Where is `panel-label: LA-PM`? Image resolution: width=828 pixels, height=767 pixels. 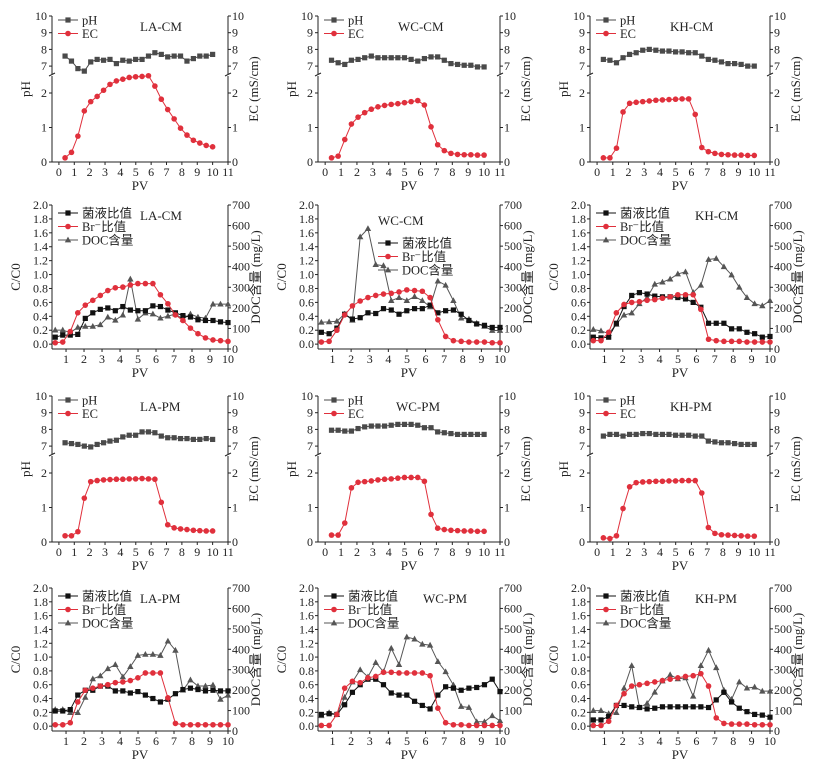 panel-label: LA-PM is located at coordinates (160, 406).